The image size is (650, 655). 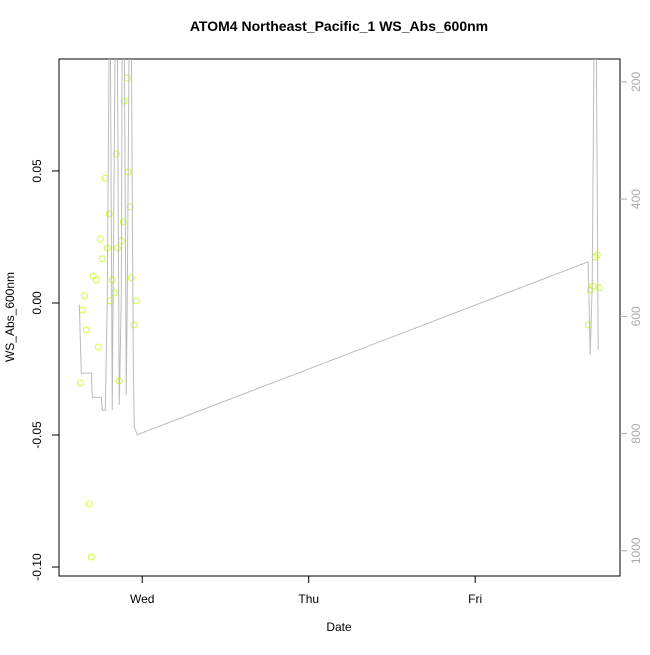 I want to click on y2-tick-label: 600, so click(x=636, y=316).